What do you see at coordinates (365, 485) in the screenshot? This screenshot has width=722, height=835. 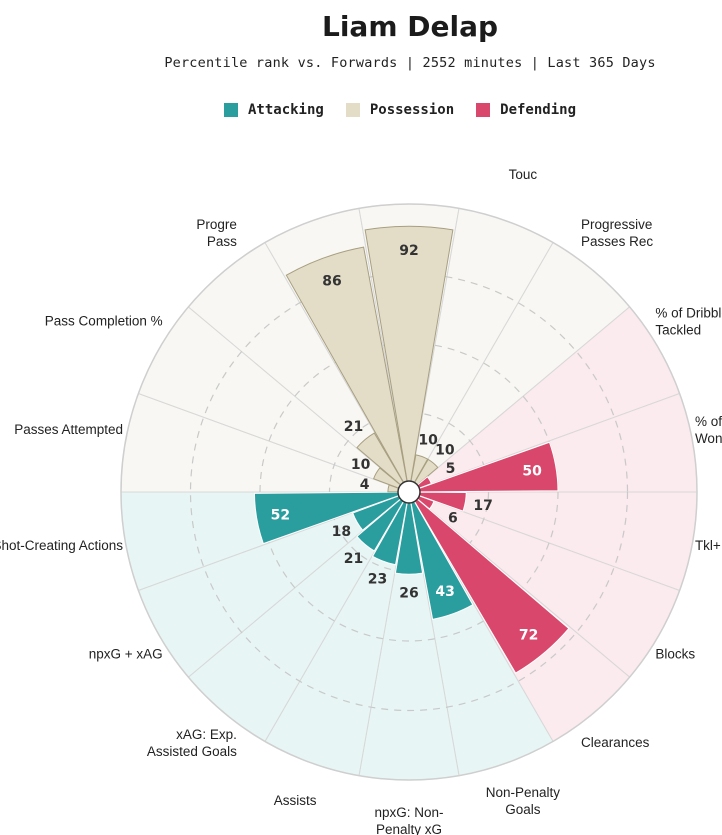 I see `value-label: 4` at bounding box center [365, 485].